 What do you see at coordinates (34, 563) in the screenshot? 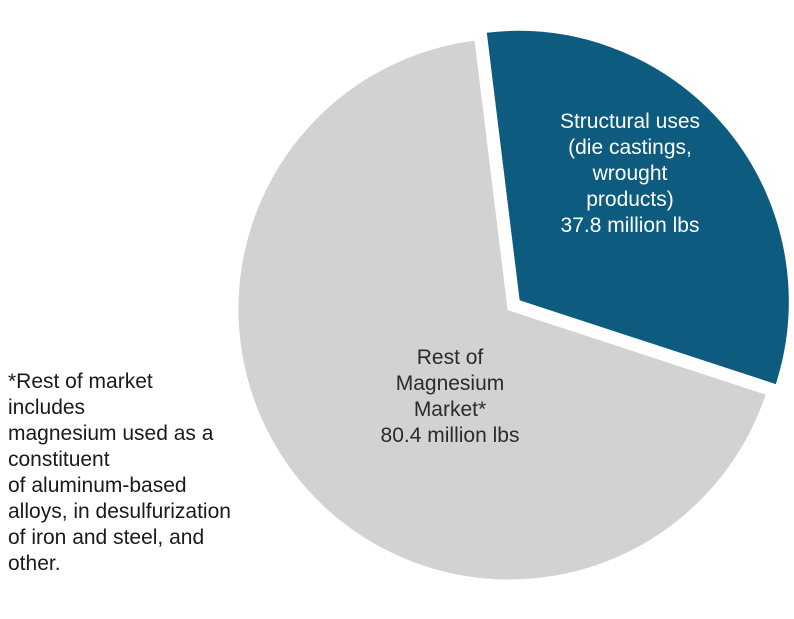
I see `footnote-line: other.` at bounding box center [34, 563].